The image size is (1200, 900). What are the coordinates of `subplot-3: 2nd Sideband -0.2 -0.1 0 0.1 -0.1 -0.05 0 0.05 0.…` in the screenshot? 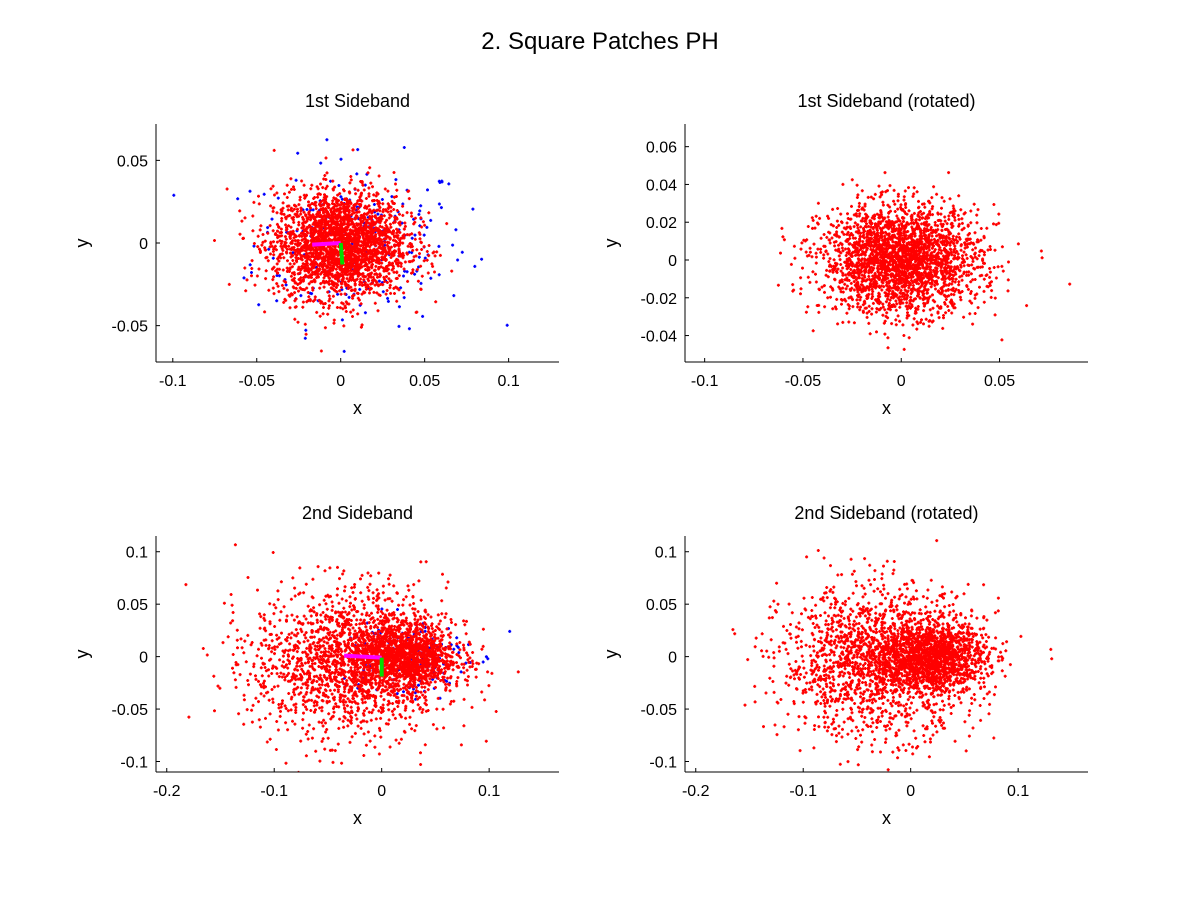 It's located at (315, 665).